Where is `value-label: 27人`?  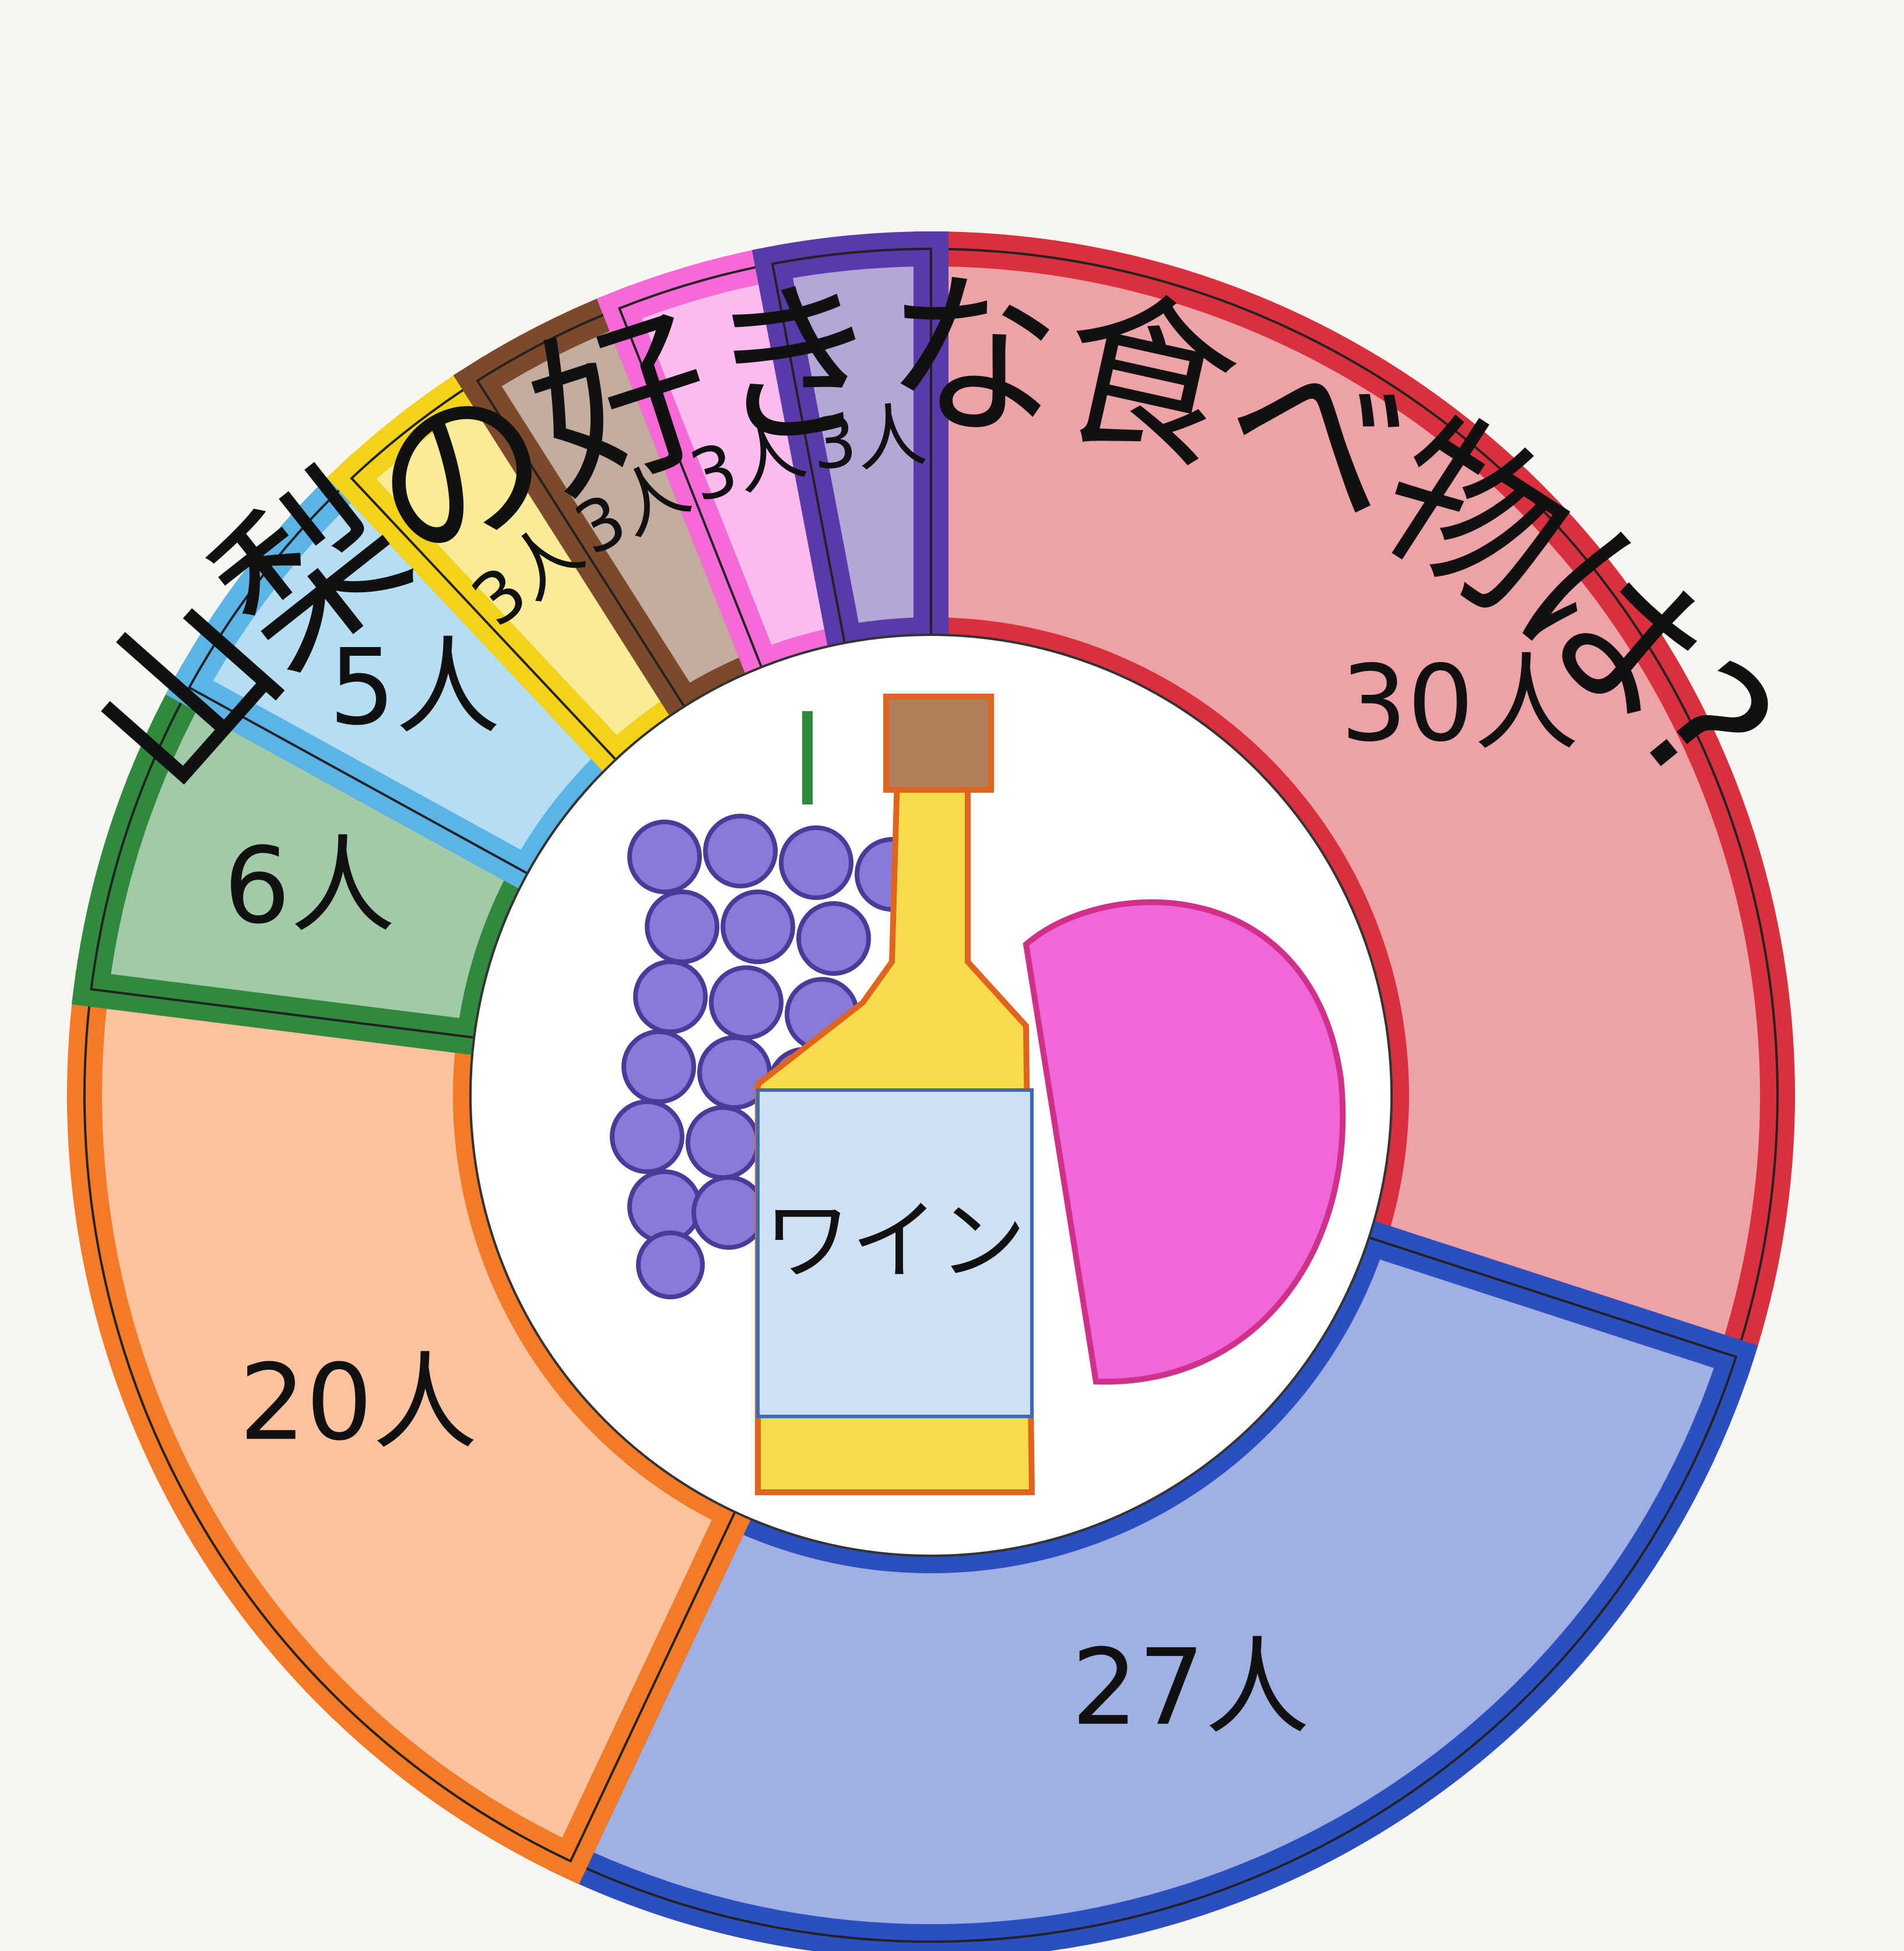 value-label: 27人 is located at coordinates (1191, 1688).